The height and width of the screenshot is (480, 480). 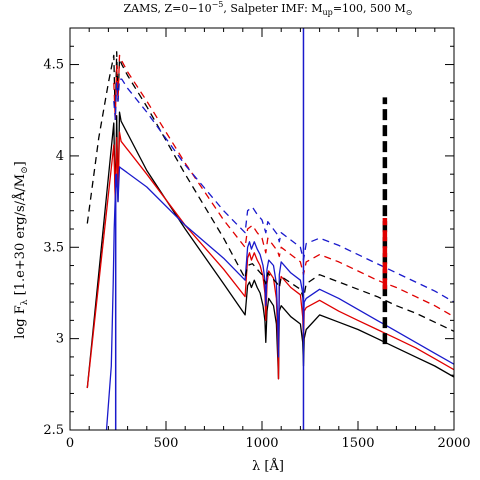 I want to click on x-tick-label-1: 500, so click(x=166, y=443).